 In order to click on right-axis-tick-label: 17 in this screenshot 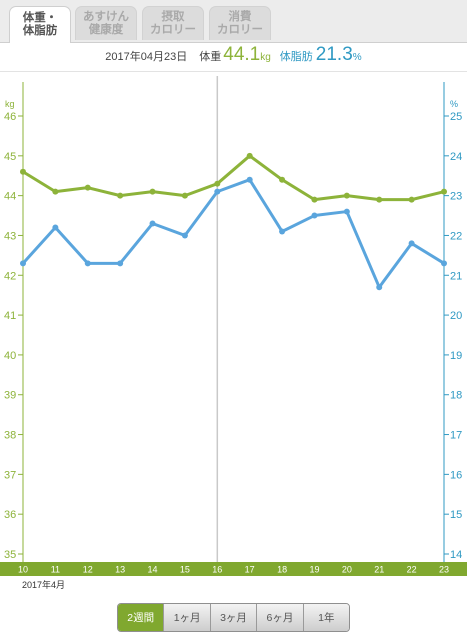, I will do `click(456, 436)`.